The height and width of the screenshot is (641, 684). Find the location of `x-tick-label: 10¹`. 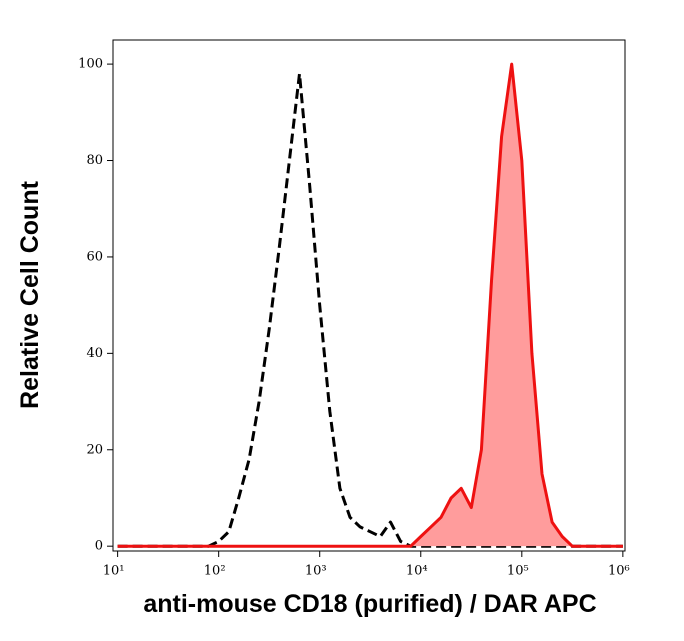

x-tick-label: 10¹ is located at coordinates (114, 571).